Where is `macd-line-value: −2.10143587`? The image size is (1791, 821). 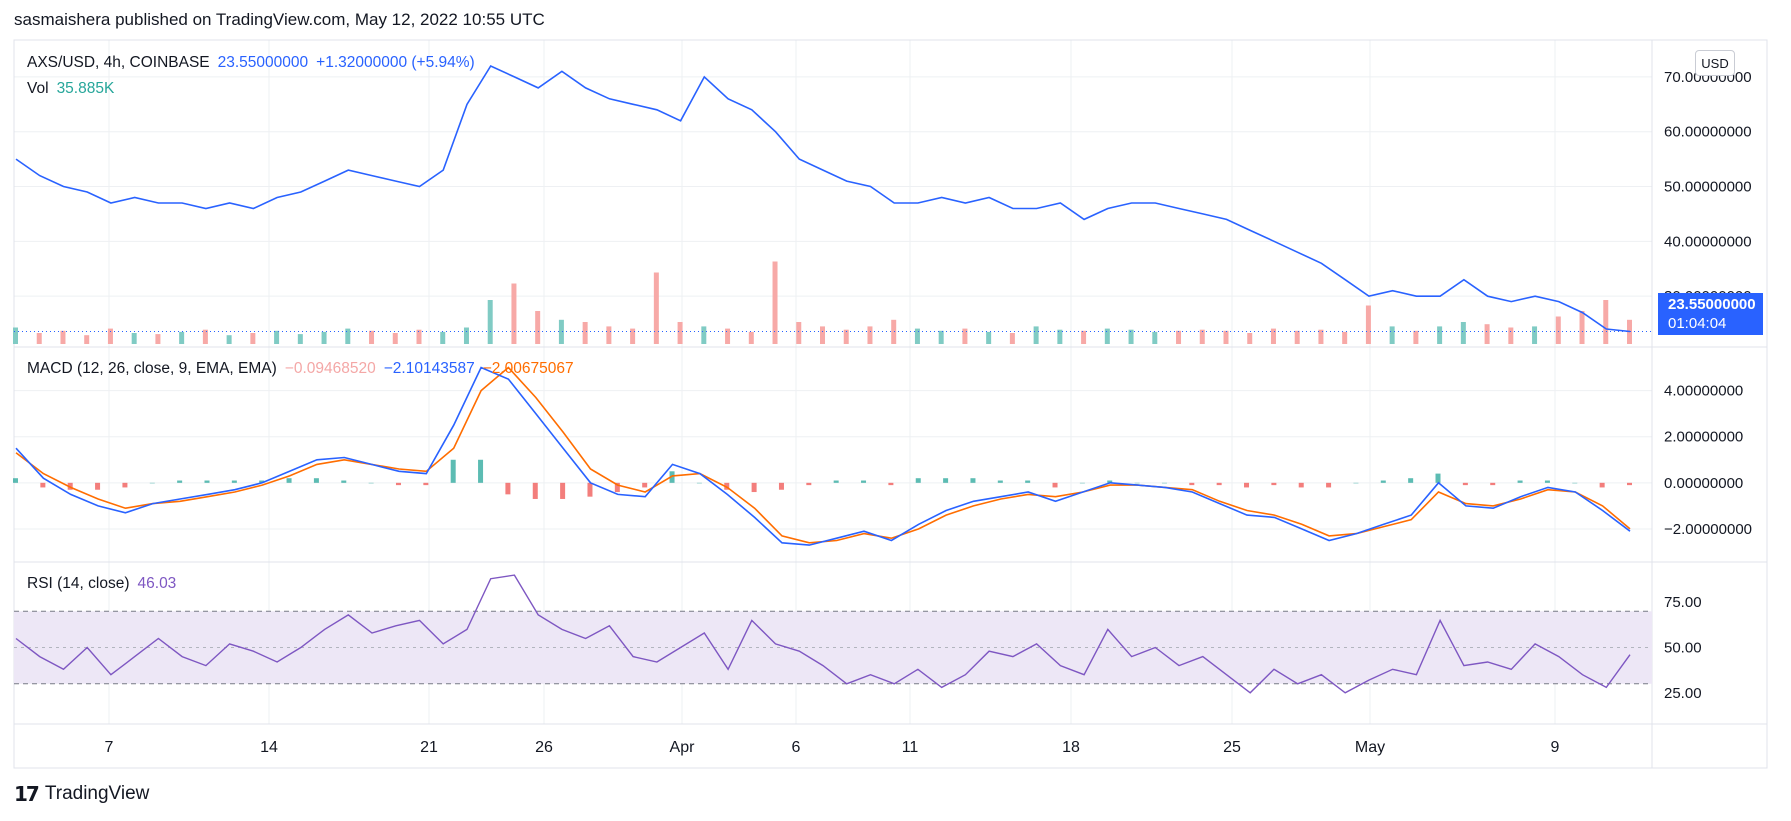
macd-line-value: −2.10143587 is located at coordinates (429, 368).